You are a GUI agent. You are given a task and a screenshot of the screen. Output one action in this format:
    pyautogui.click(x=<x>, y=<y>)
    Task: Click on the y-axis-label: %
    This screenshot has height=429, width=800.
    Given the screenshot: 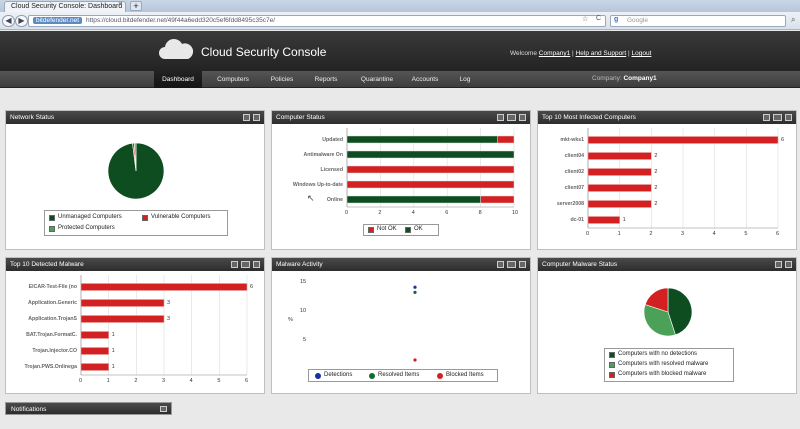 What is the action you would take?
    pyautogui.click(x=290, y=320)
    